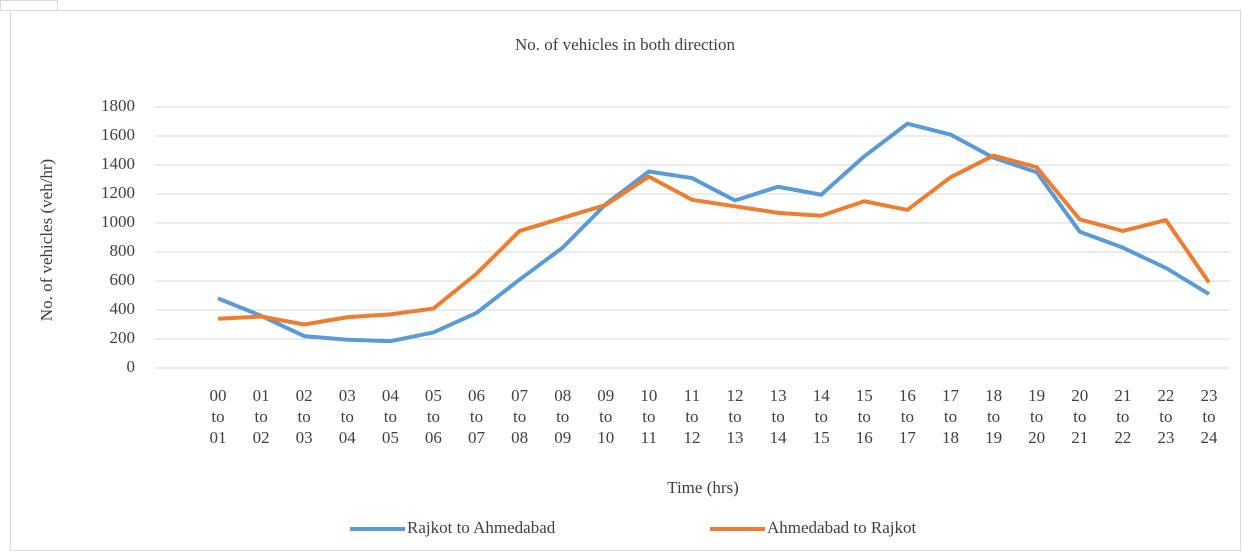 This screenshot has width=1248, height=558. What do you see at coordinates (841, 527) in the screenshot?
I see `legend-label: Ahmedabad to Rajkot` at bounding box center [841, 527].